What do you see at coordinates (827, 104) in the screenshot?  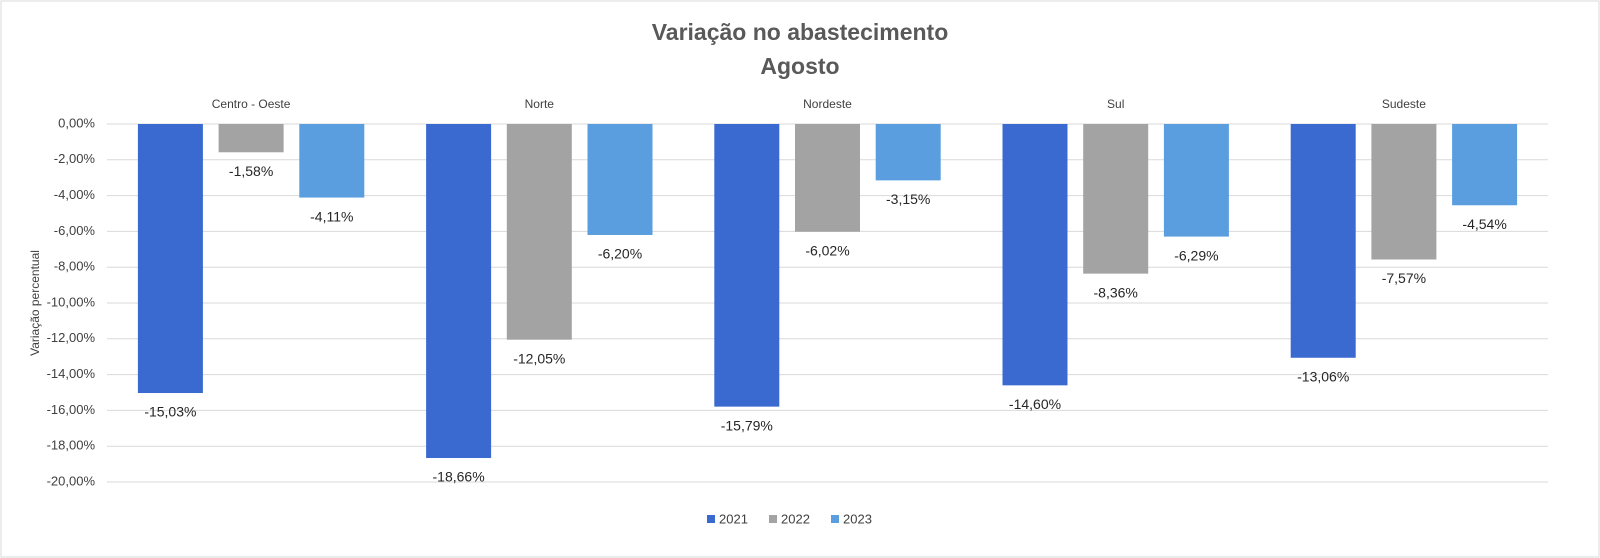 I see `category-label: Nordeste` at bounding box center [827, 104].